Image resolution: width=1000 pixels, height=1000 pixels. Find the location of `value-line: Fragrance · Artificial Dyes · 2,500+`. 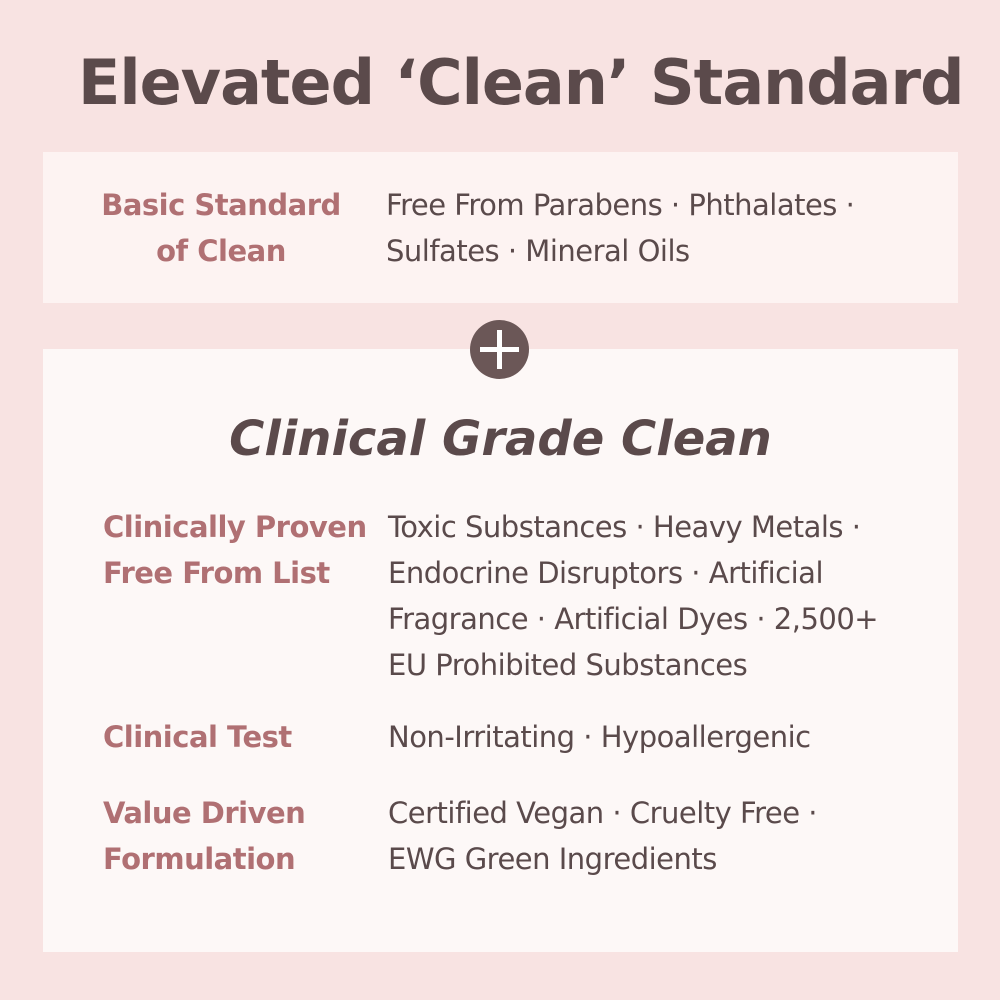

value-line: Fragrance · Artificial Dyes · 2,500+ is located at coordinates (633, 619).